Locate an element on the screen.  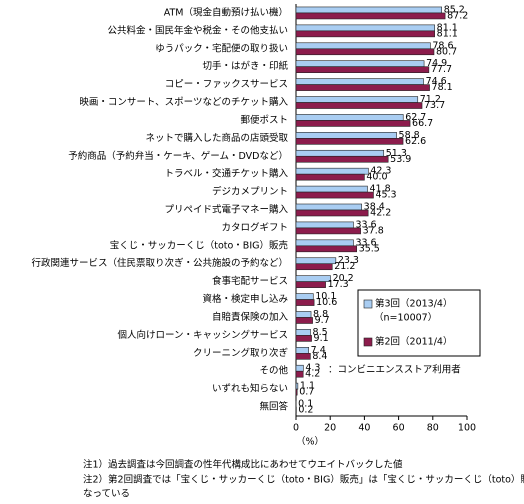
y-tick-label: ゆうパック・宅配便の取り扱い is located at coordinates (221, 48).